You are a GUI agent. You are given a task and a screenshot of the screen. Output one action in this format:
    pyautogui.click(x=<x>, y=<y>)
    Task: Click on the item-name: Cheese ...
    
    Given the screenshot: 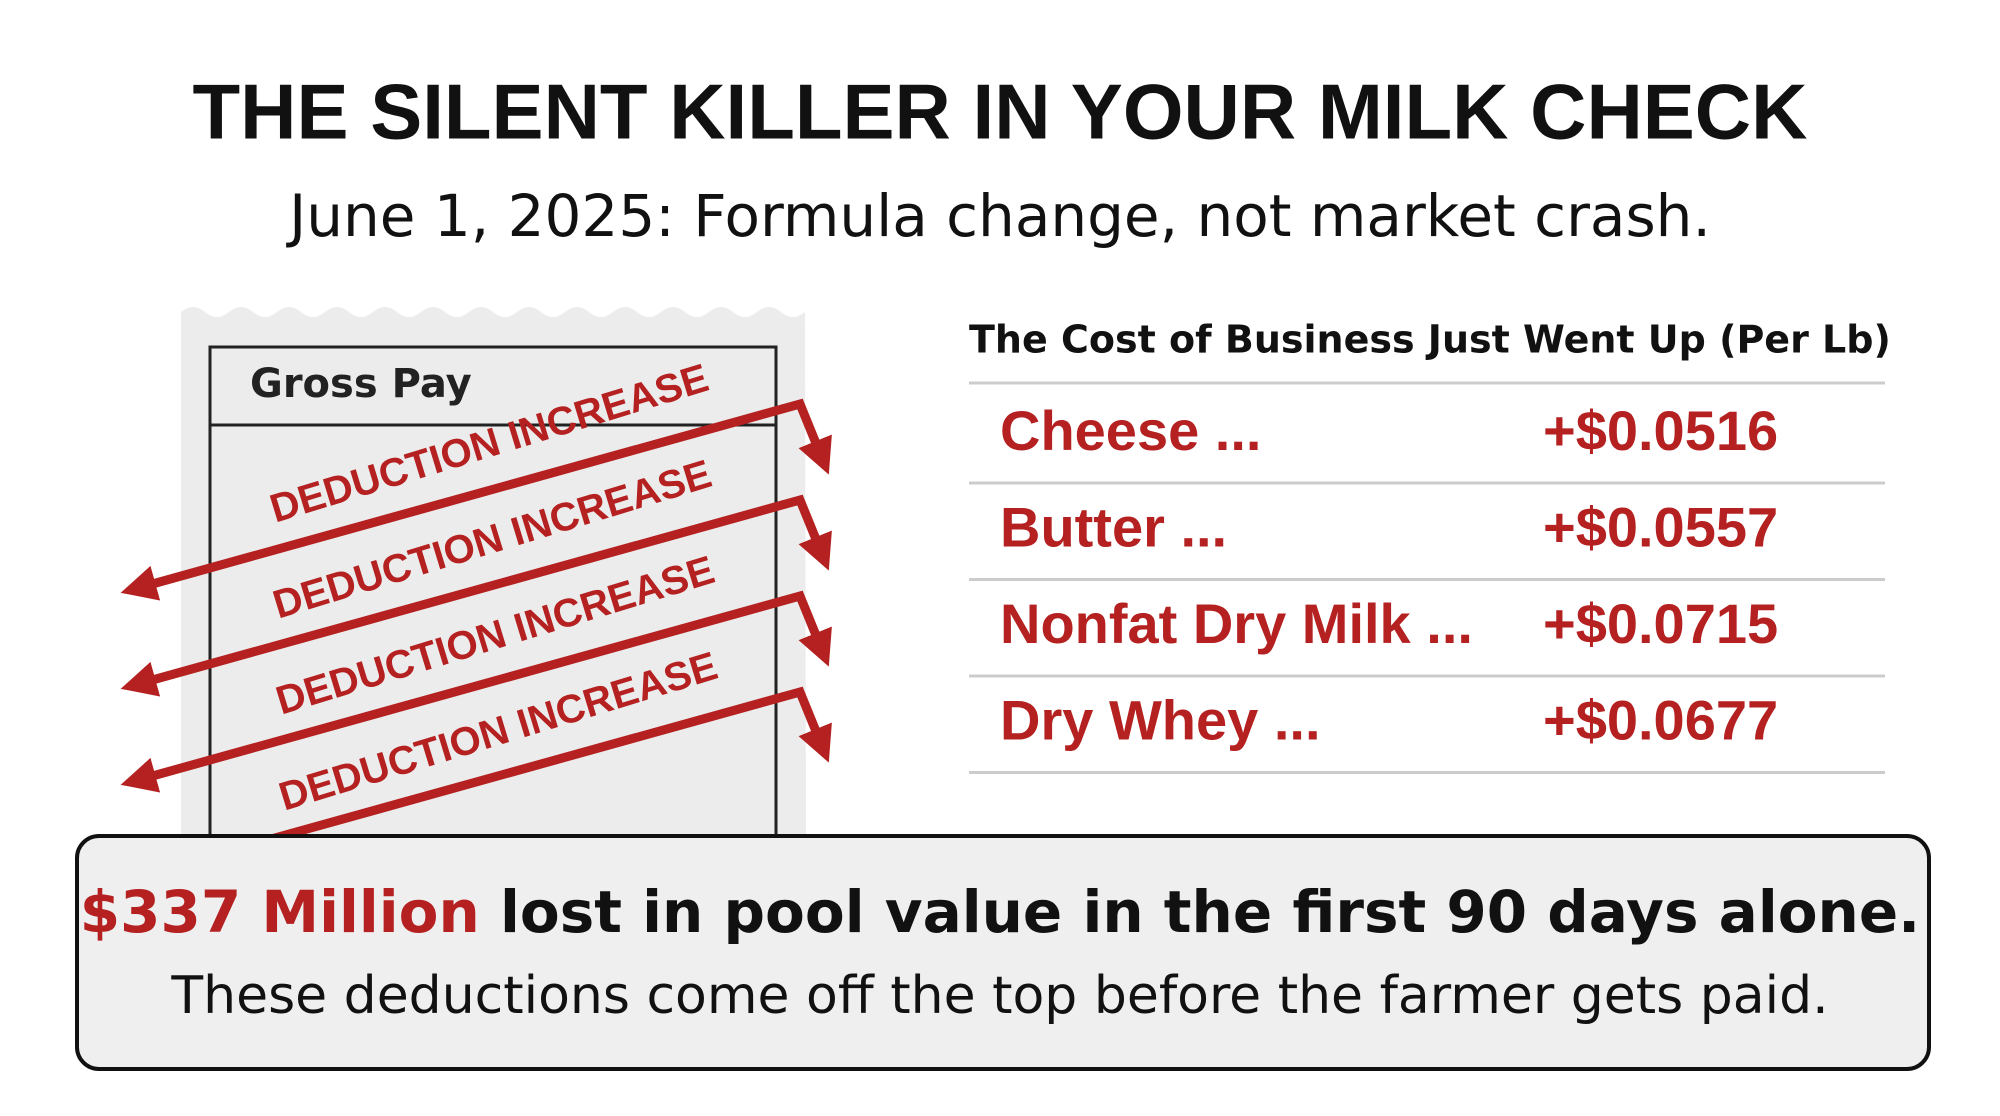 What is the action you would take?
    pyautogui.click(x=1130, y=430)
    